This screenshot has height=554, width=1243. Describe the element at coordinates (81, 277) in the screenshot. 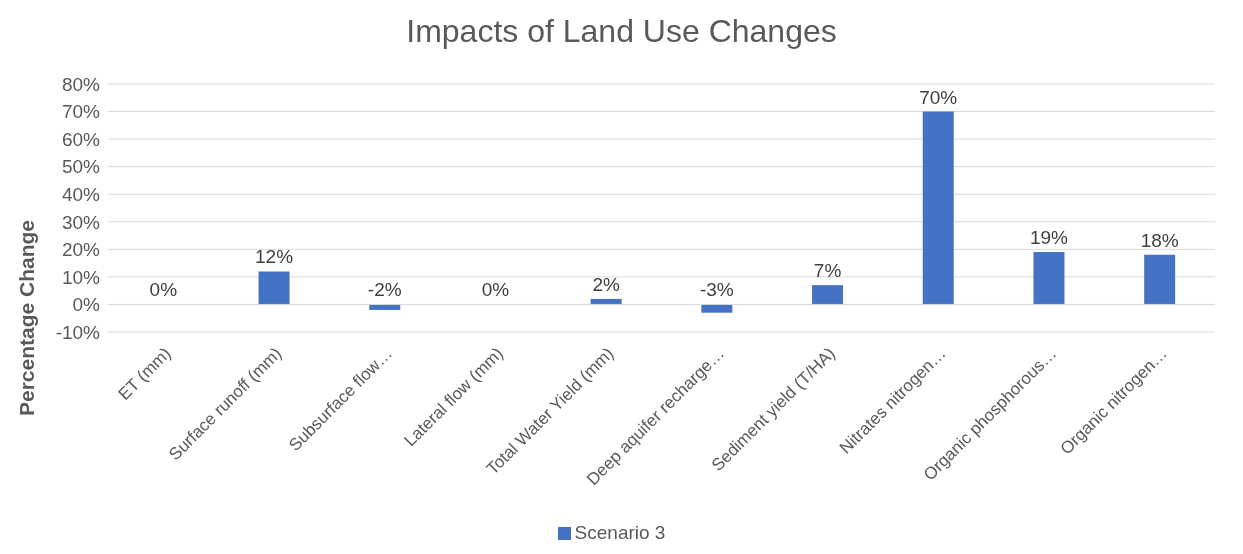

I see `y-tick-label: 10%` at that location.